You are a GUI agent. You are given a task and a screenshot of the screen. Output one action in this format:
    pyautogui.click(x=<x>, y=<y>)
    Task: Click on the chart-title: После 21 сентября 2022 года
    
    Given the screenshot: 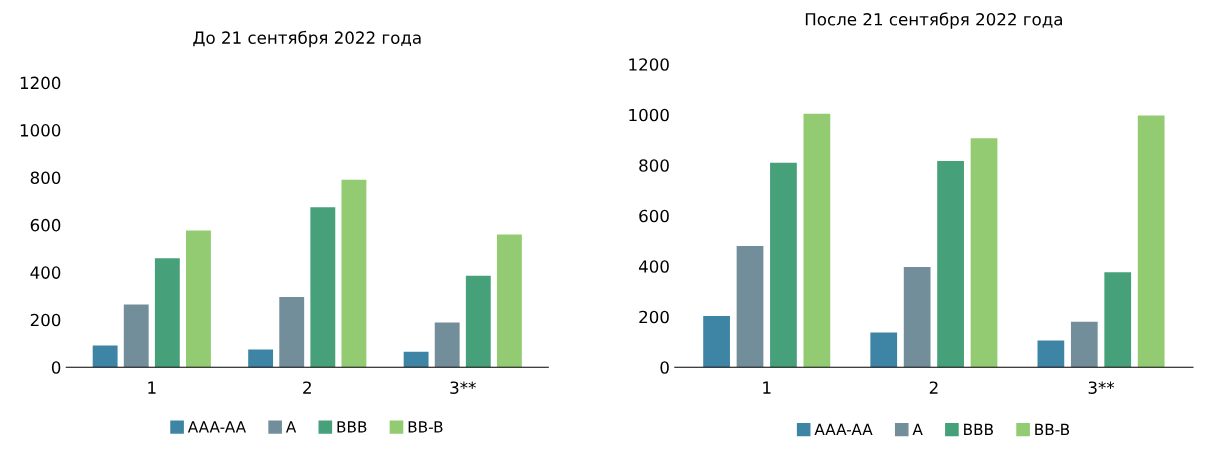 What is the action you would take?
    pyautogui.click(x=933, y=20)
    